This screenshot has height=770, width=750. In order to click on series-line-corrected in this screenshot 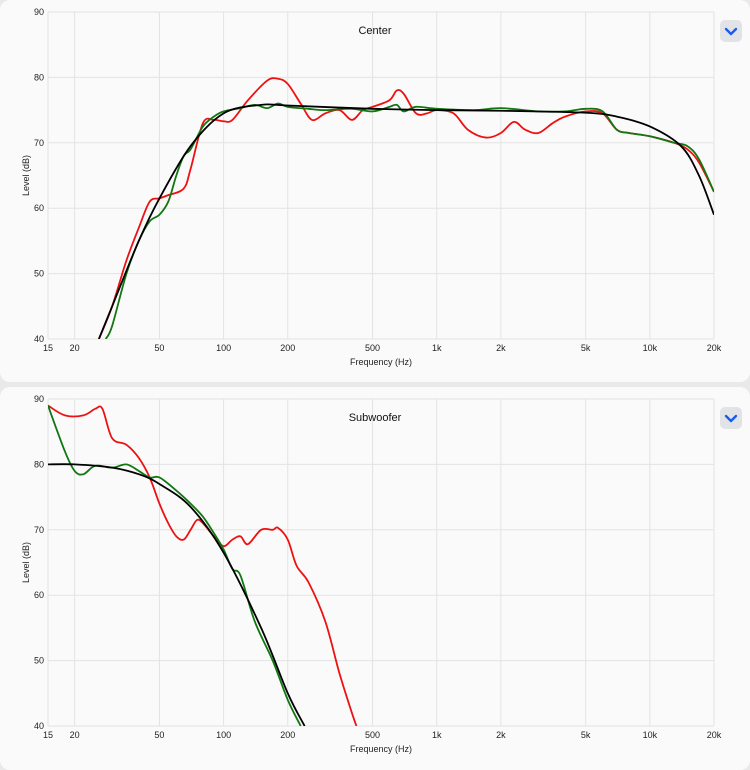, I will do `click(175, 565)`.